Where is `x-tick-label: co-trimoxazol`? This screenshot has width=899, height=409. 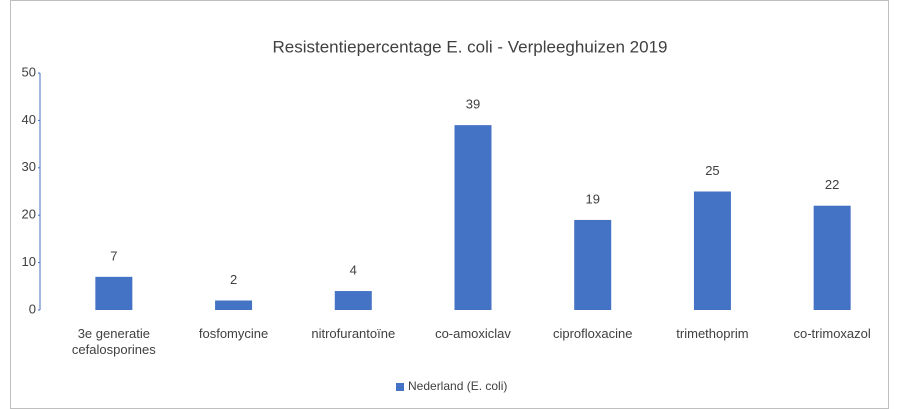 x-tick-label: co-trimoxazol is located at coordinates (832, 333).